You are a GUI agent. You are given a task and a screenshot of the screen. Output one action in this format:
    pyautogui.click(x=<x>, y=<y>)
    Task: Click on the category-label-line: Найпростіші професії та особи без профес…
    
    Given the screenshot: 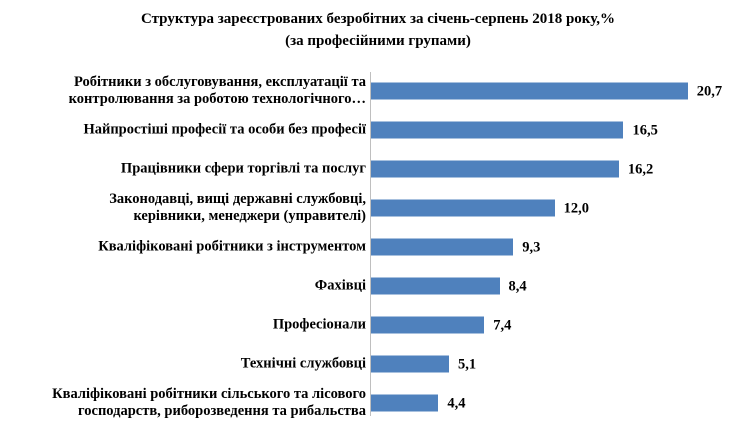 What is the action you would take?
    pyautogui.click(x=224, y=129)
    